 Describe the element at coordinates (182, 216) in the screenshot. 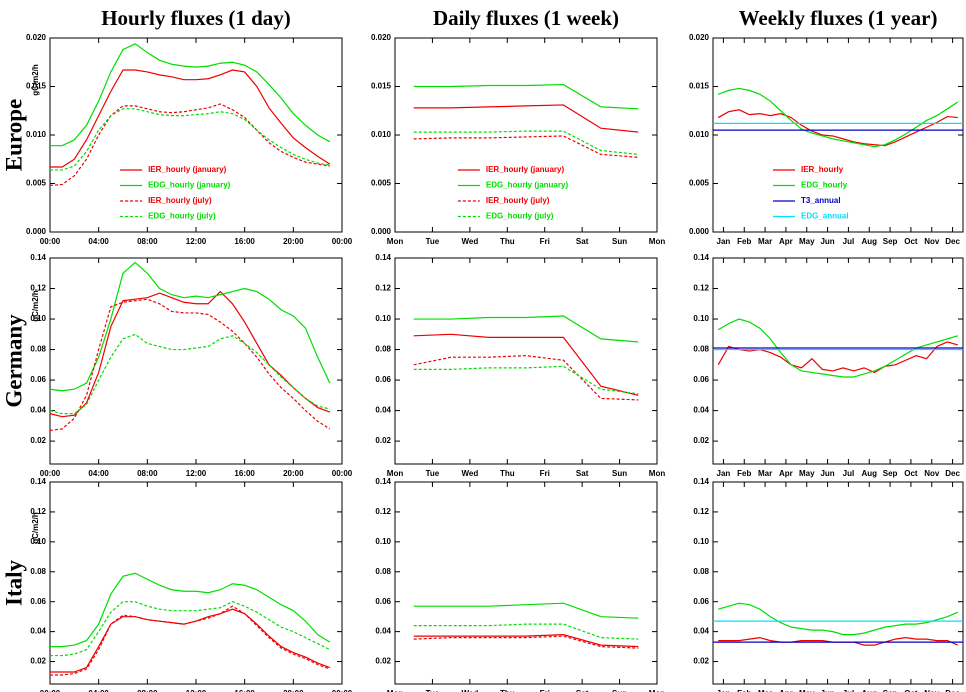

I see `legend-label: EDG_hourly (july)` at that location.